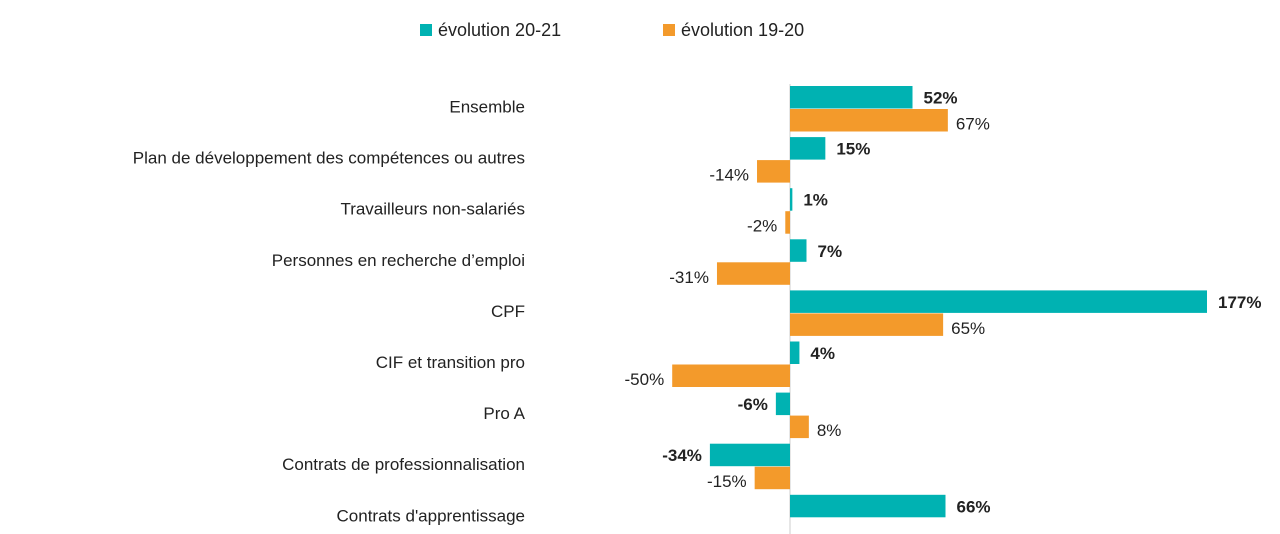  Describe the element at coordinates (829, 251) in the screenshot. I see `value-label: 7%` at that location.